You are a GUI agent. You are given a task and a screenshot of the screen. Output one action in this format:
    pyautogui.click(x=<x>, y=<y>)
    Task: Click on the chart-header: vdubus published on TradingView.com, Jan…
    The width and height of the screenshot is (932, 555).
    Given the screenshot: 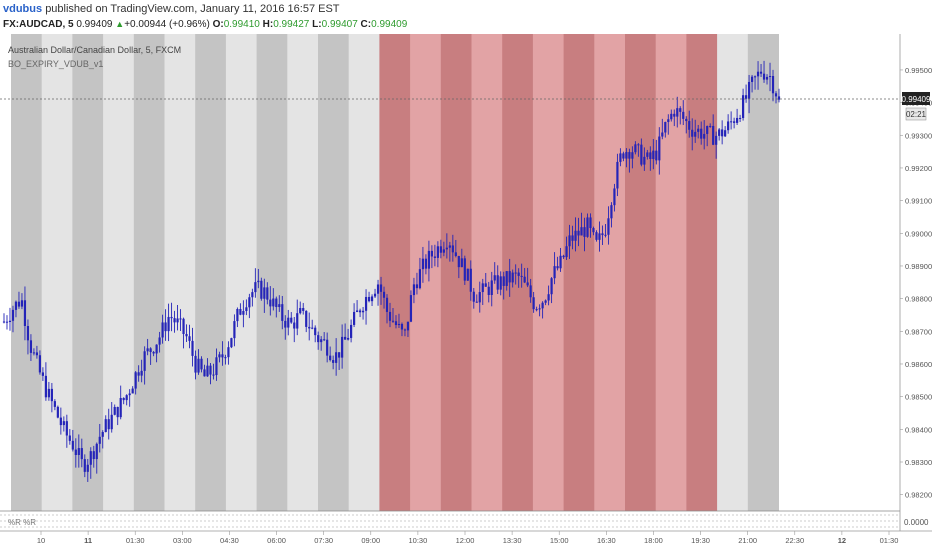 What is the action you would take?
    pyautogui.click(x=466, y=17)
    